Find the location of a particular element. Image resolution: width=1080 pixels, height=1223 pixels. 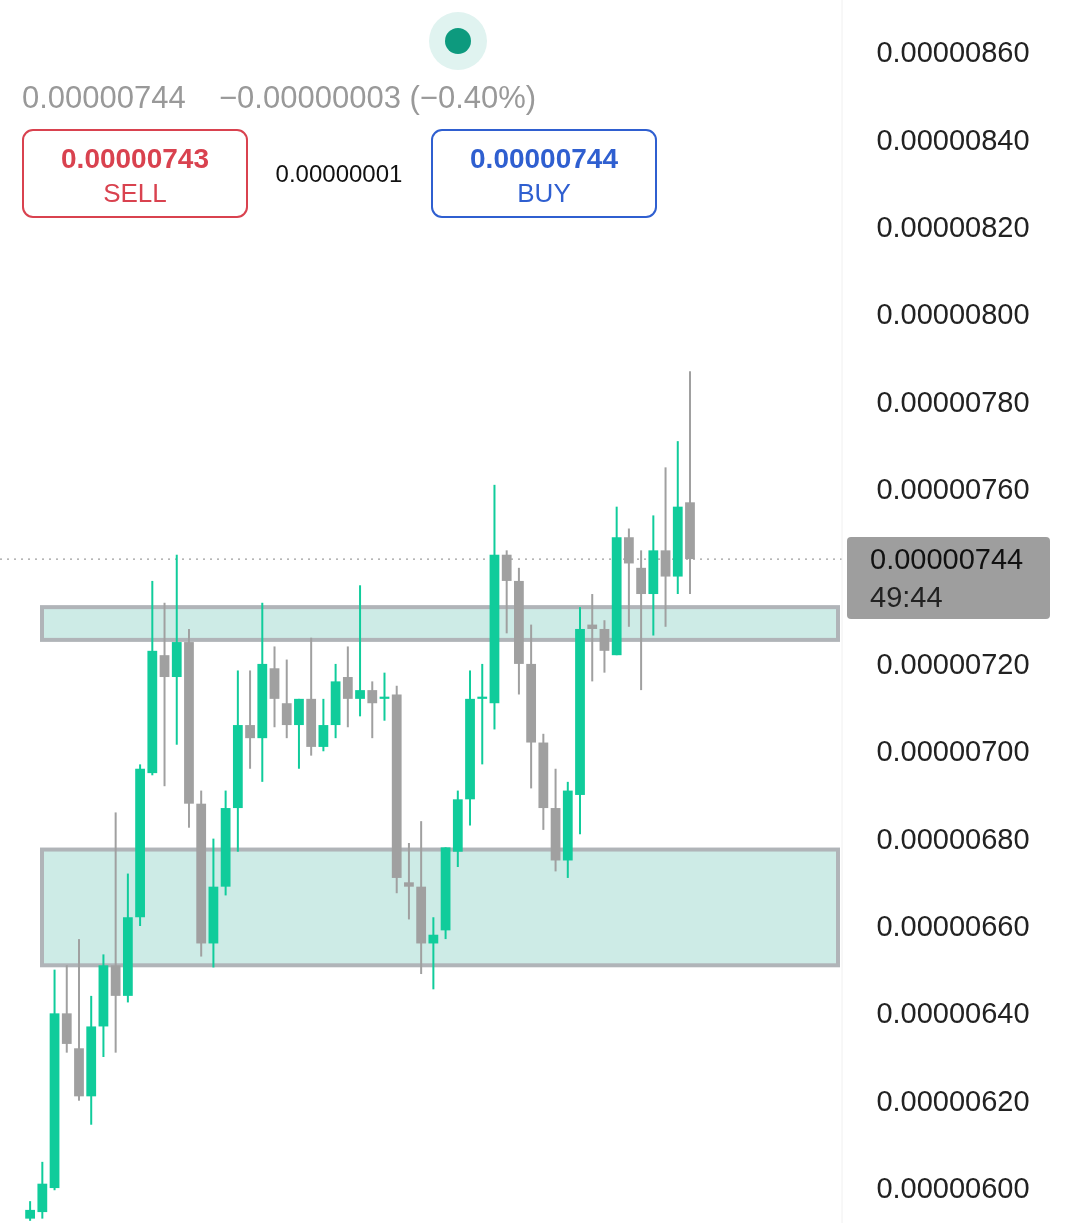

y-tick-label: 0.00000720 is located at coordinates (953, 663).